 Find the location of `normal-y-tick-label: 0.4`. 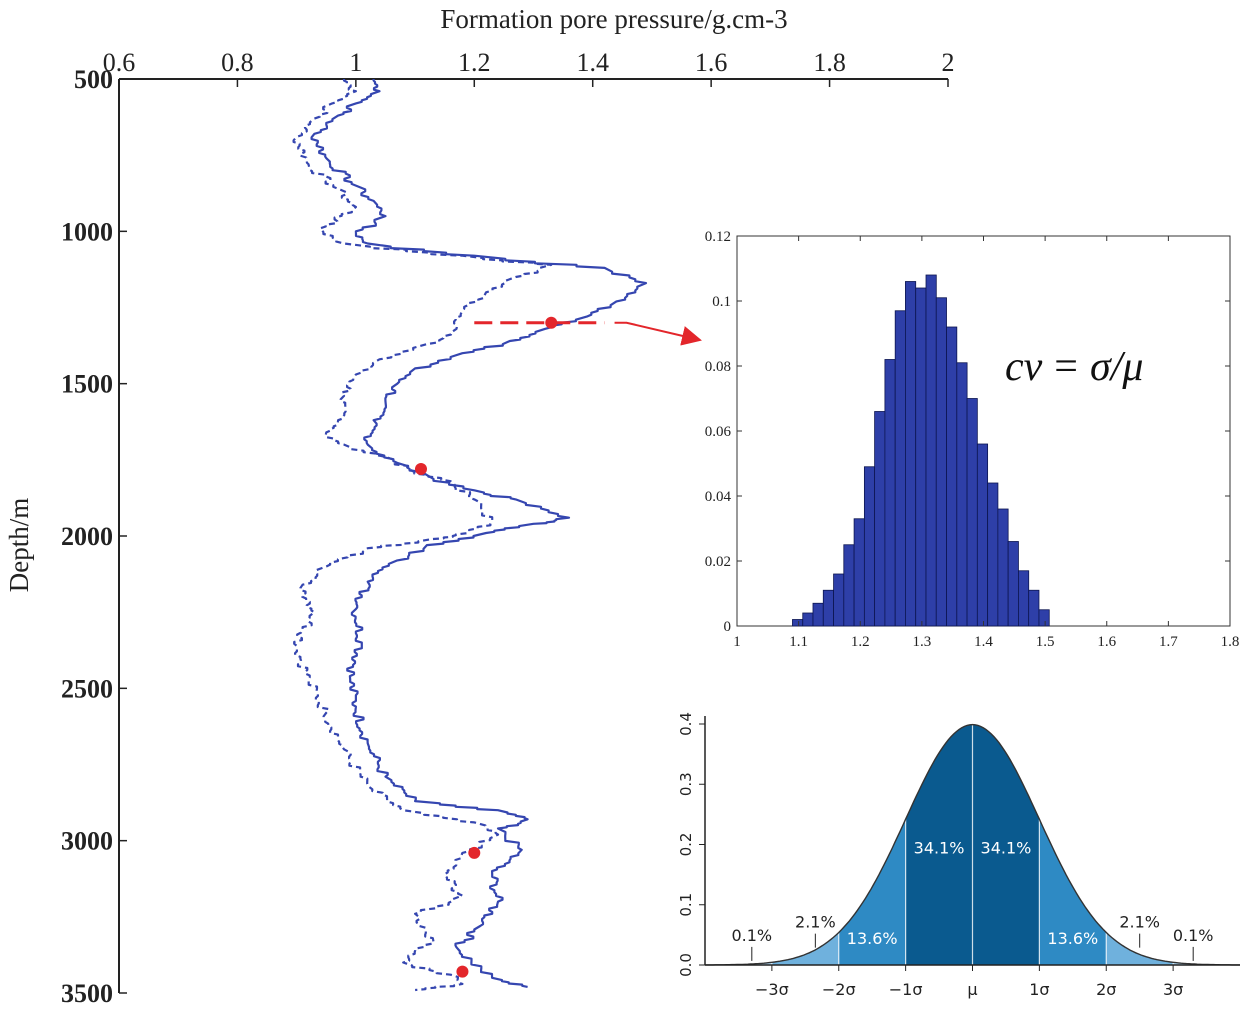

normal-y-tick-label: 0.4 is located at coordinates (686, 724).